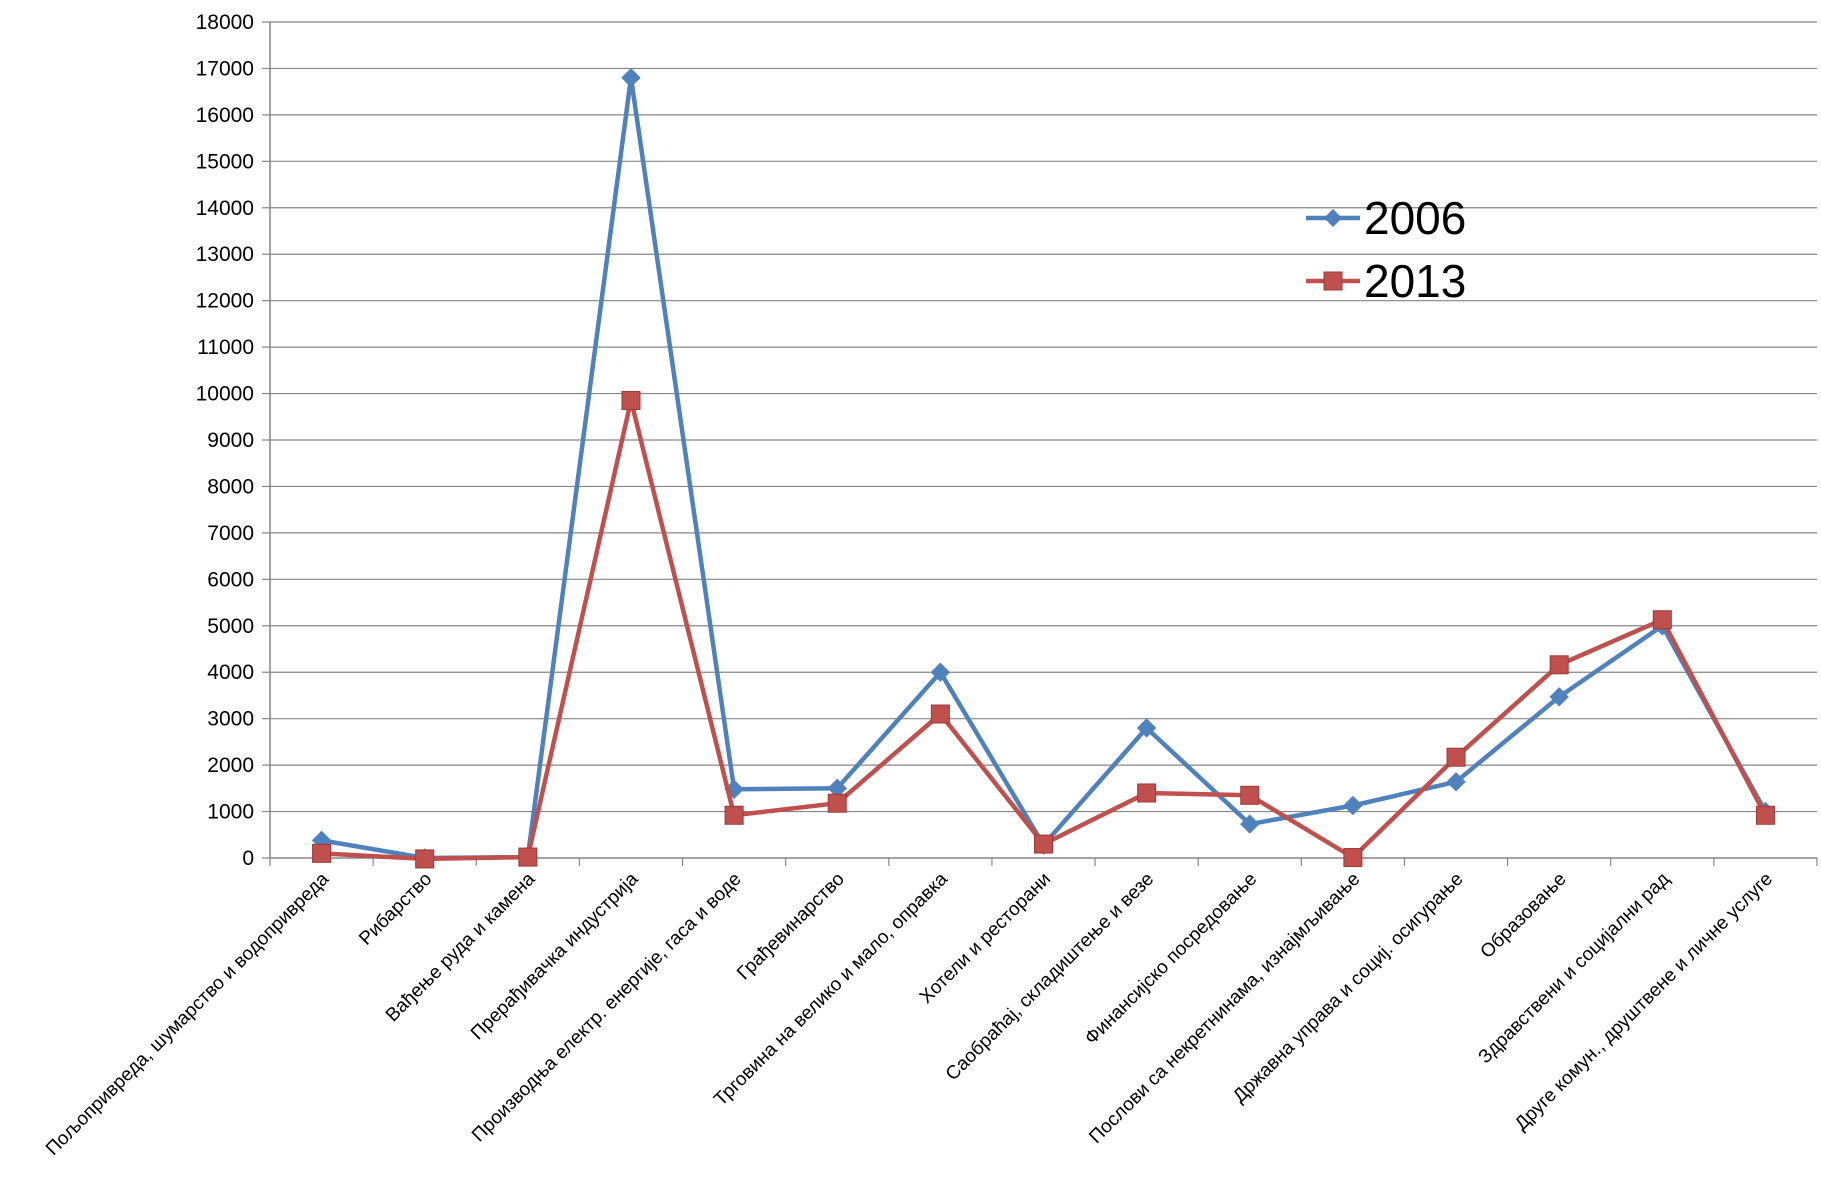 The image size is (1821, 1182). What do you see at coordinates (225, 208) in the screenshot?
I see `y-tick-label: 14000` at bounding box center [225, 208].